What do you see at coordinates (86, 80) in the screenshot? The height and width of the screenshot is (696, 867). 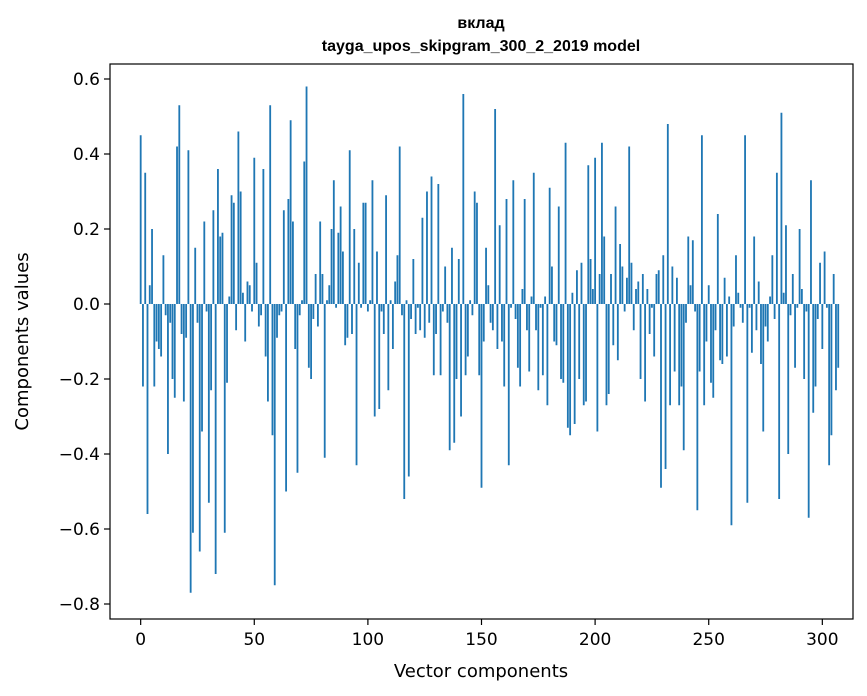 I see `y-tick-label: 0.6` at bounding box center [86, 80].